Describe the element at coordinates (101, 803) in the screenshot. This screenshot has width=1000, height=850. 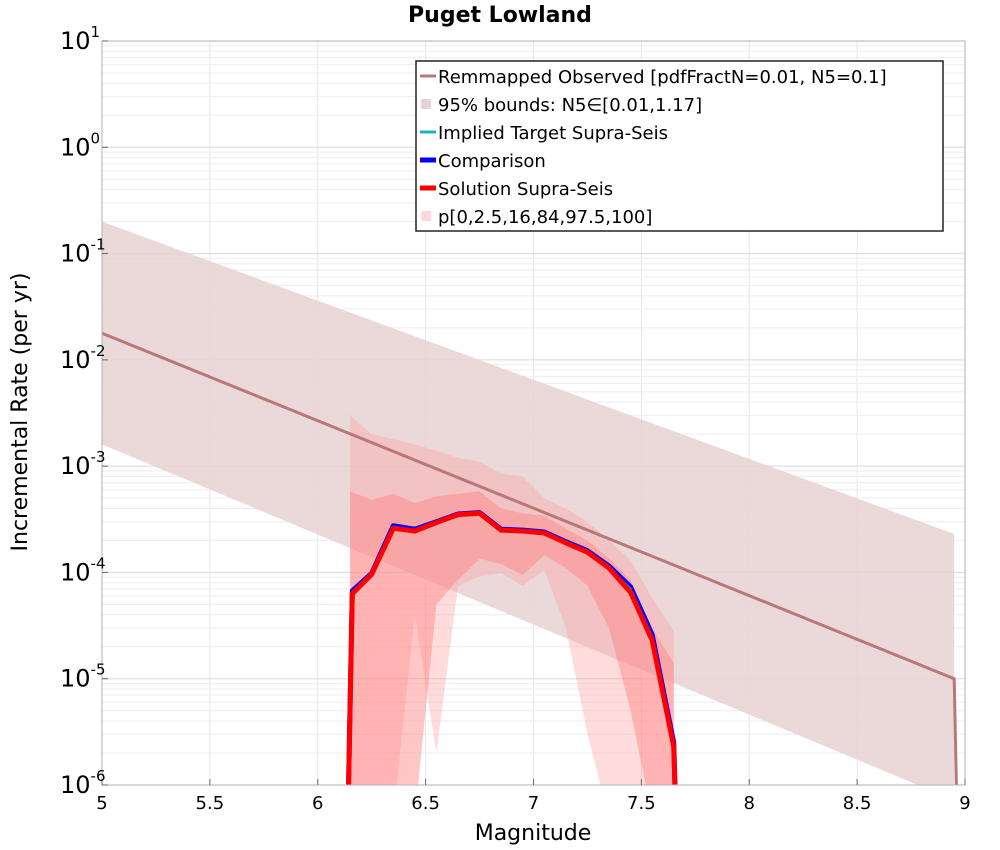
I see `x-tick-label: 5` at that location.